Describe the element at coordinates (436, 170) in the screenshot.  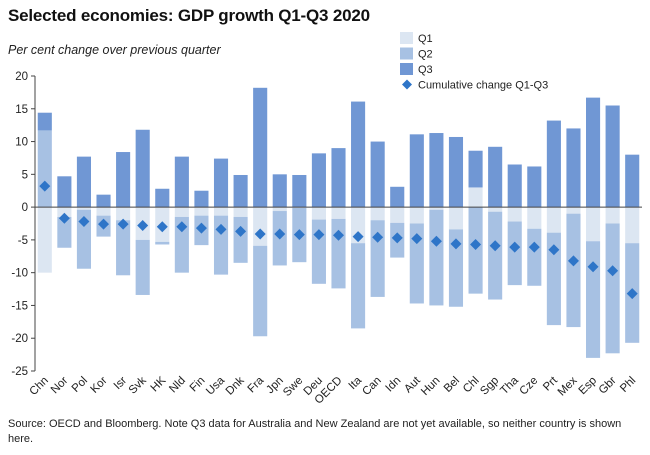
I see `bar-q3-hun` at that location.